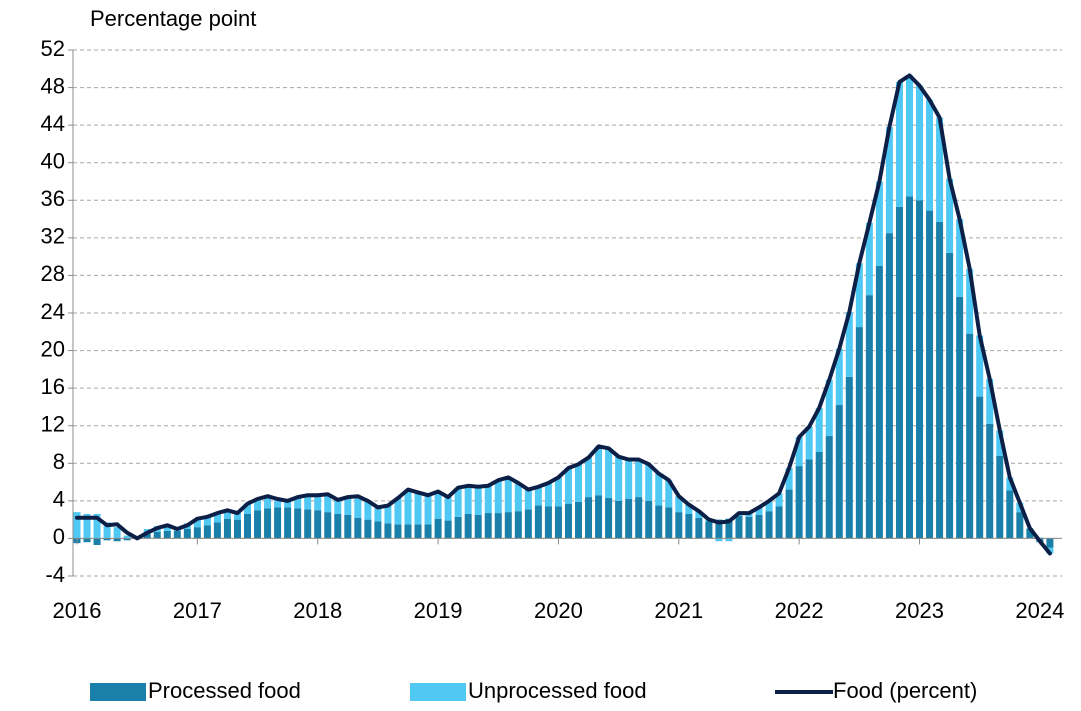 The image size is (1081, 711). What do you see at coordinates (53, 348) in the screenshot?
I see `y-tick-label: 20` at bounding box center [53, 348].